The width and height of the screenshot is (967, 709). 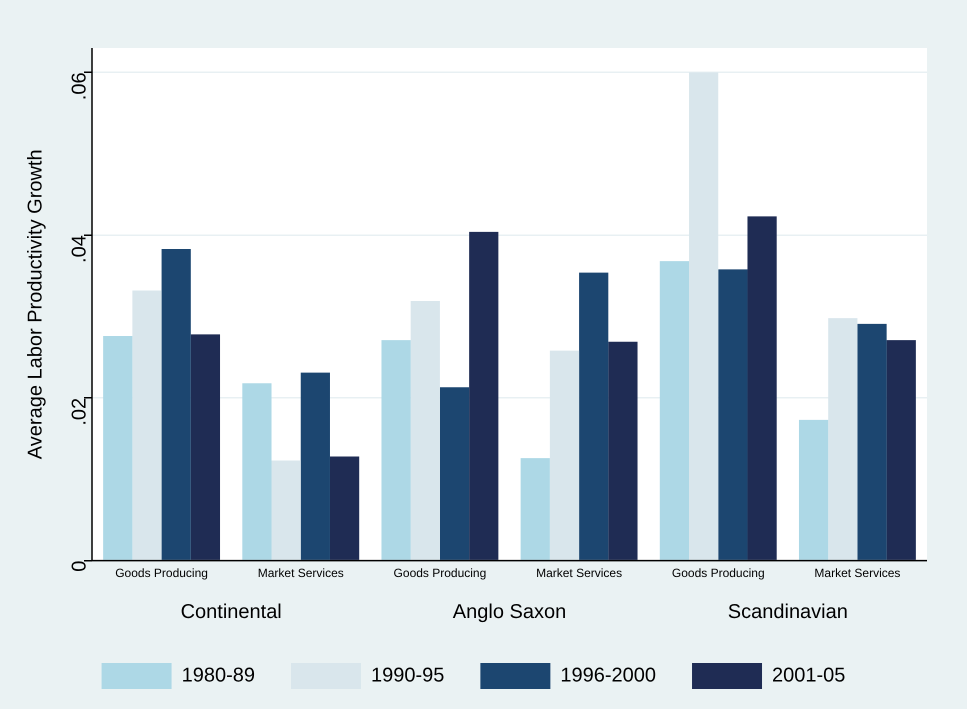 What do you see at coordinates (231, 612) in the screenshot?
I see `text: Continental` at bounding box center [231, 612].